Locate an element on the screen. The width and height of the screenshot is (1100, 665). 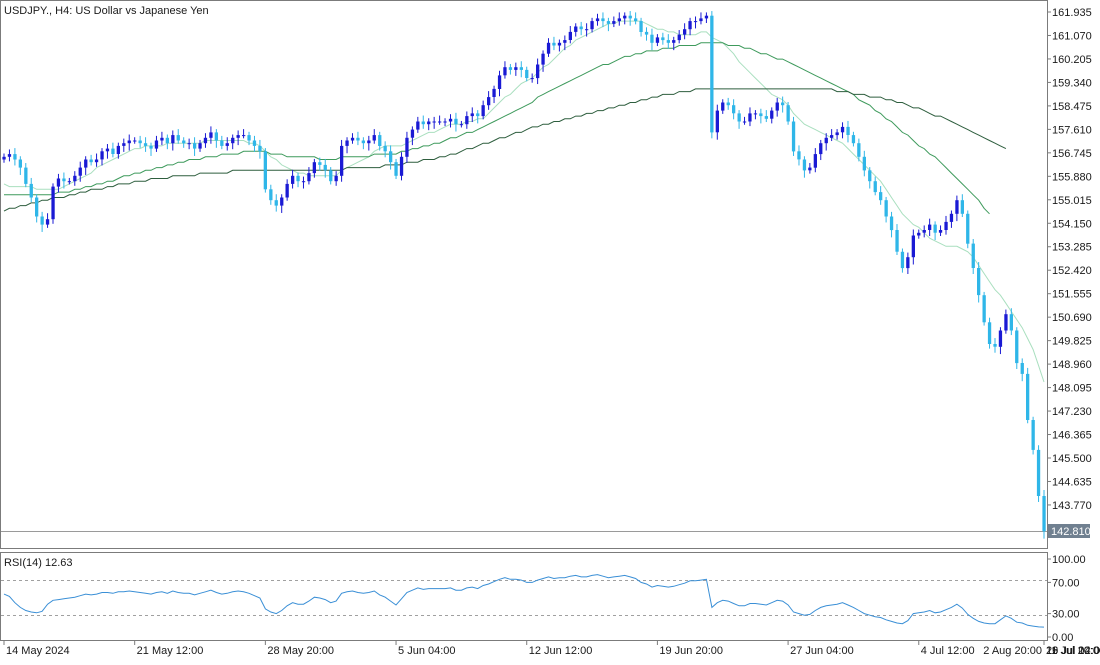
rsi-label: RSI(14) 12.63 is located at coordinates (38, 563).